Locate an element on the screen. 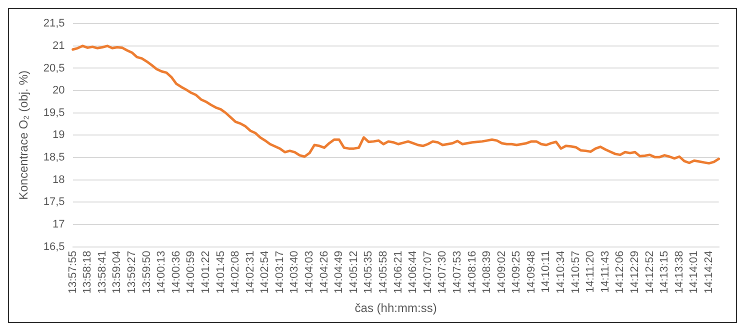 The height and width of the screenshot is (331, 745). x-tick-label: 14:02:54 is located at coordinates (265, 272).